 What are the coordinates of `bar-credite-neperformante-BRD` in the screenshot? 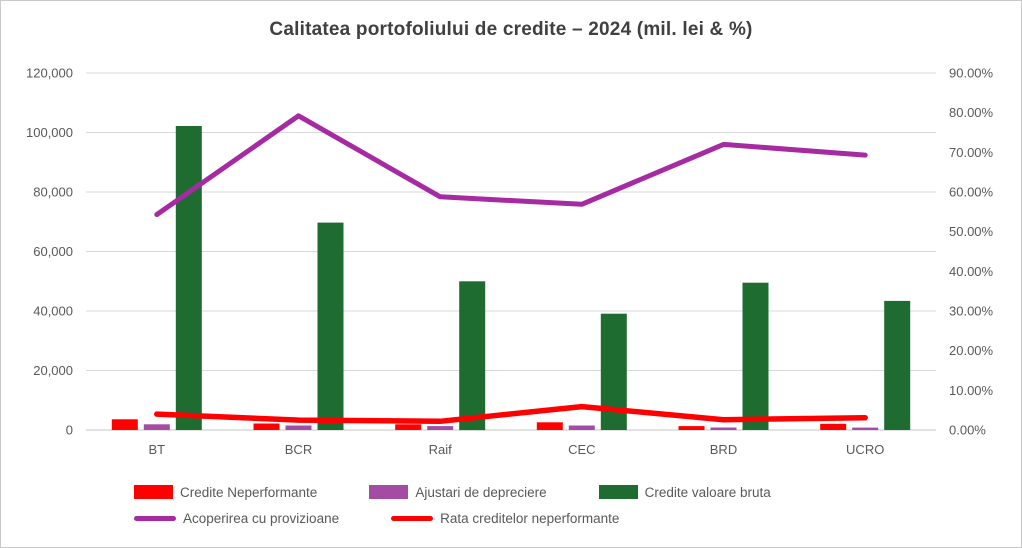 It's located at (691, 428).